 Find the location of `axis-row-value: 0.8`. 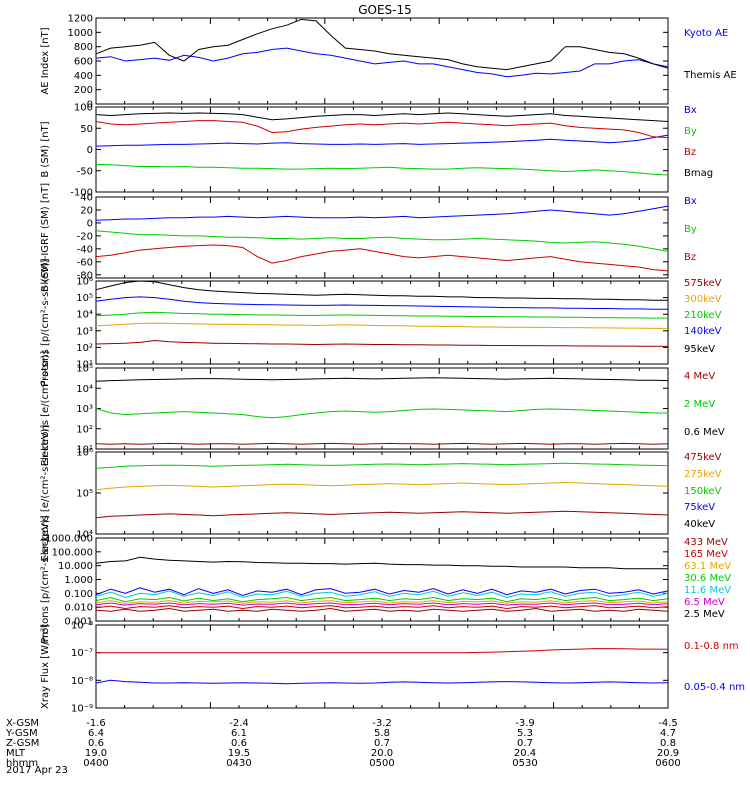

axis-row-value: 0.8 is located at coordinates (668, 743).